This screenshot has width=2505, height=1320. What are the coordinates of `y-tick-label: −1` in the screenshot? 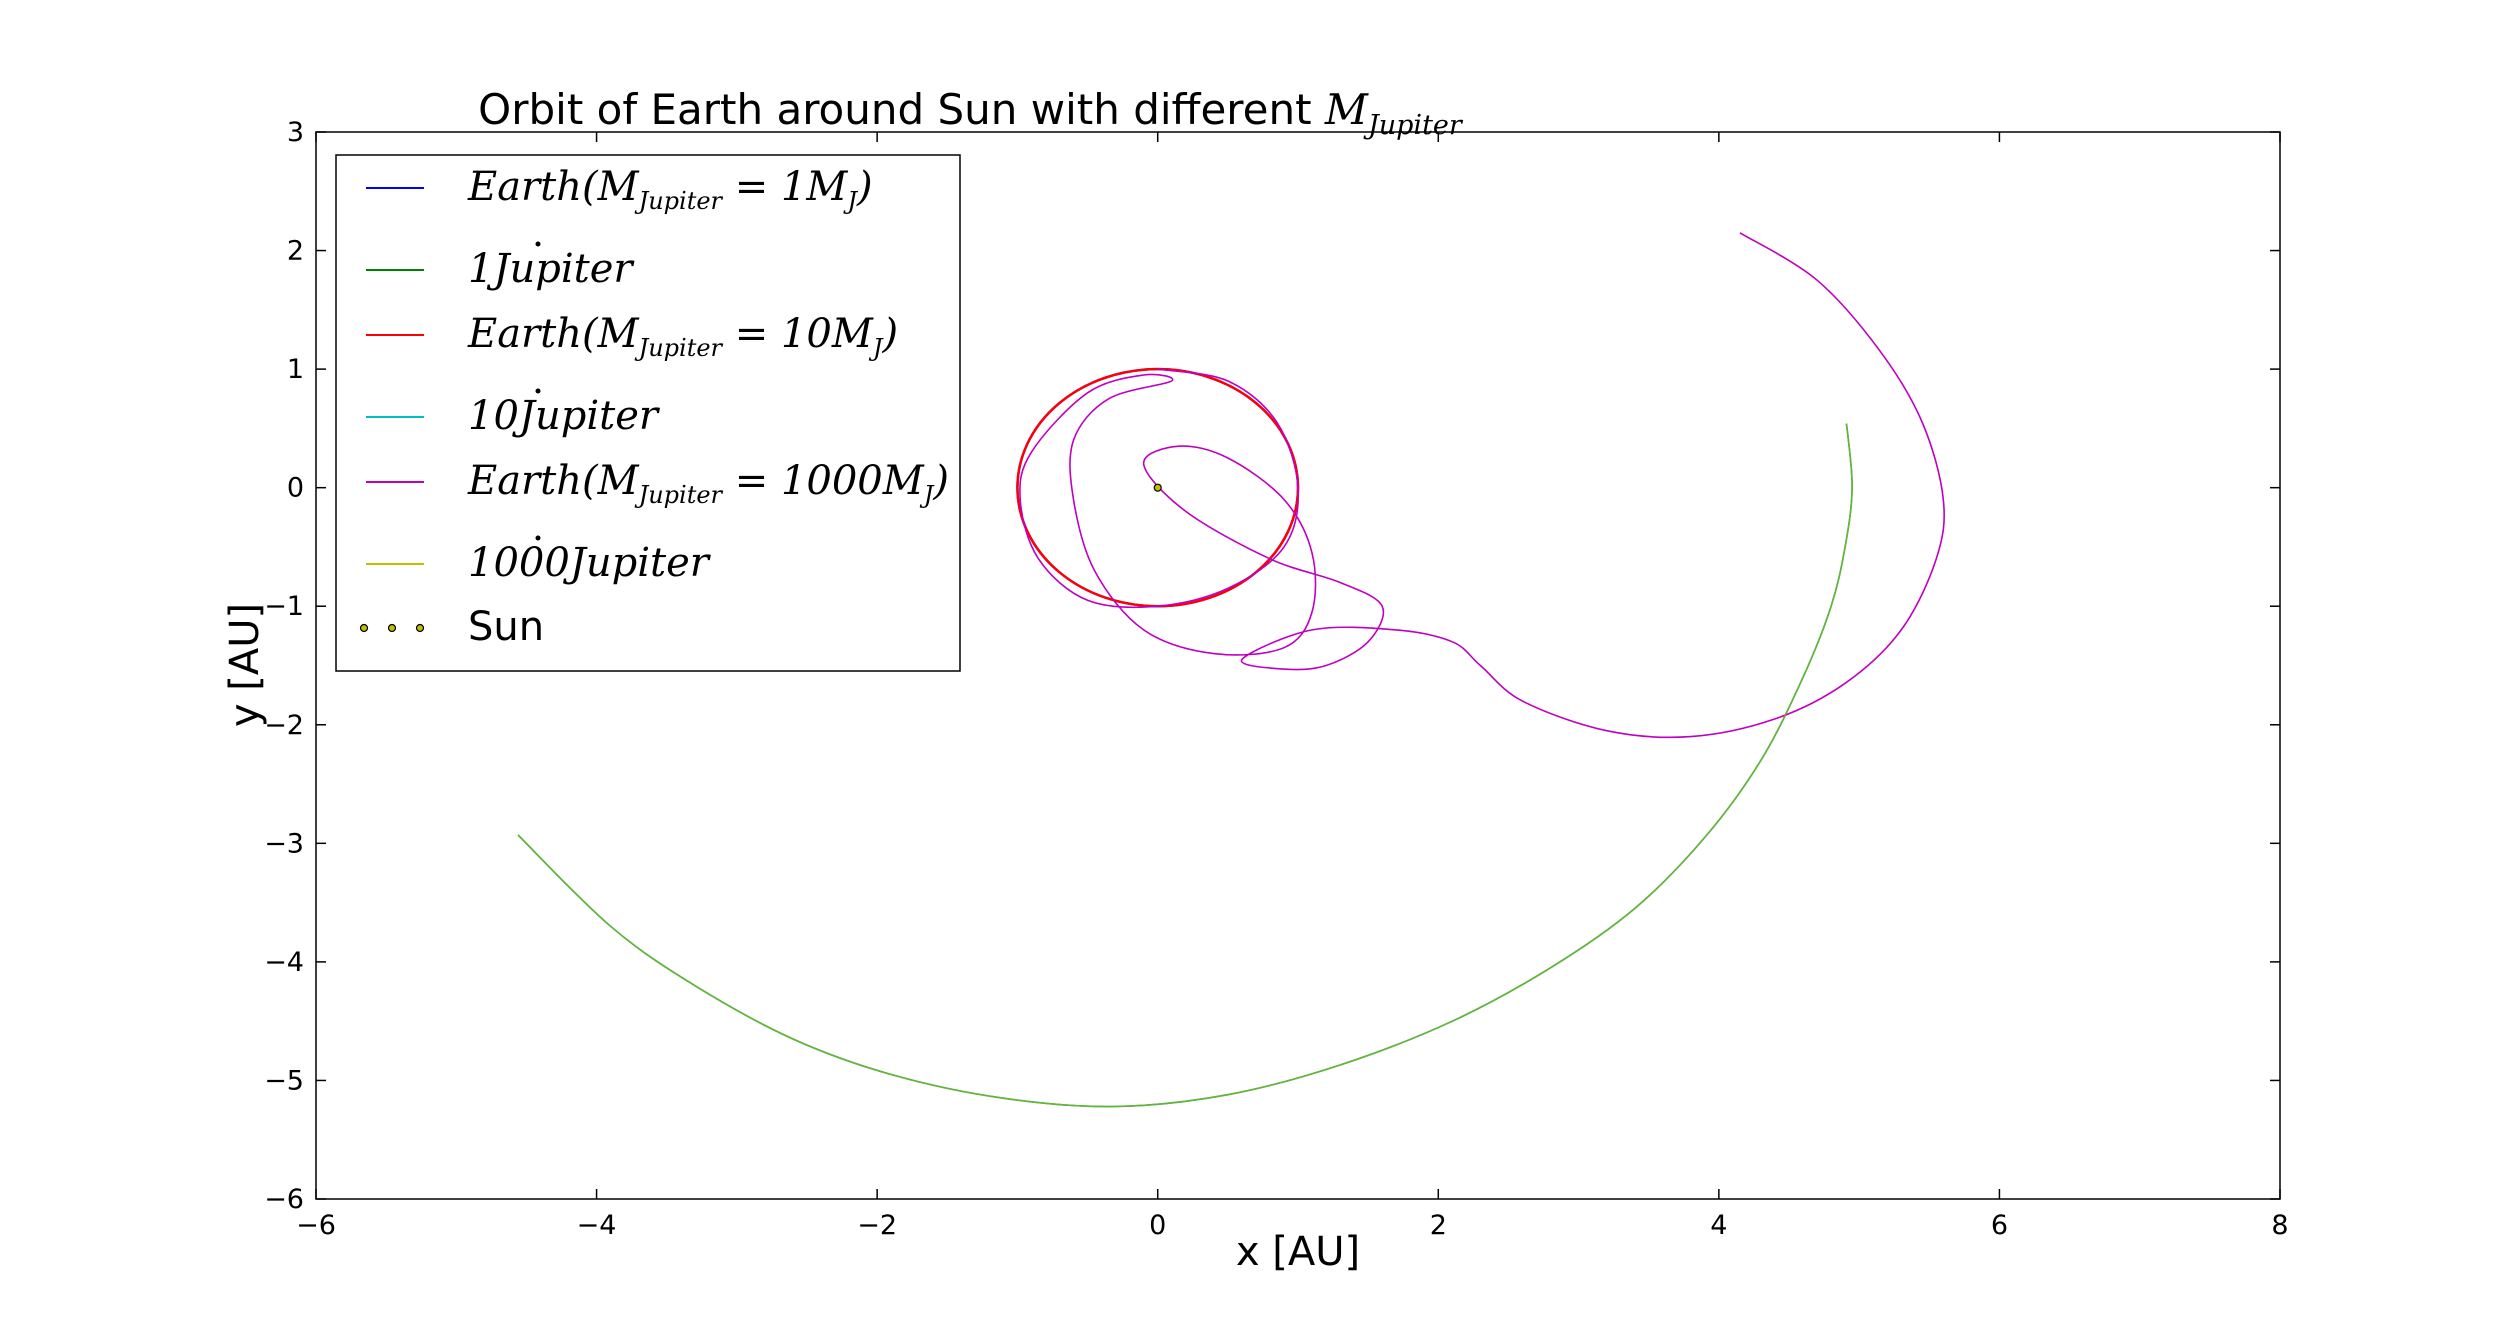 It's located at (284, 606).